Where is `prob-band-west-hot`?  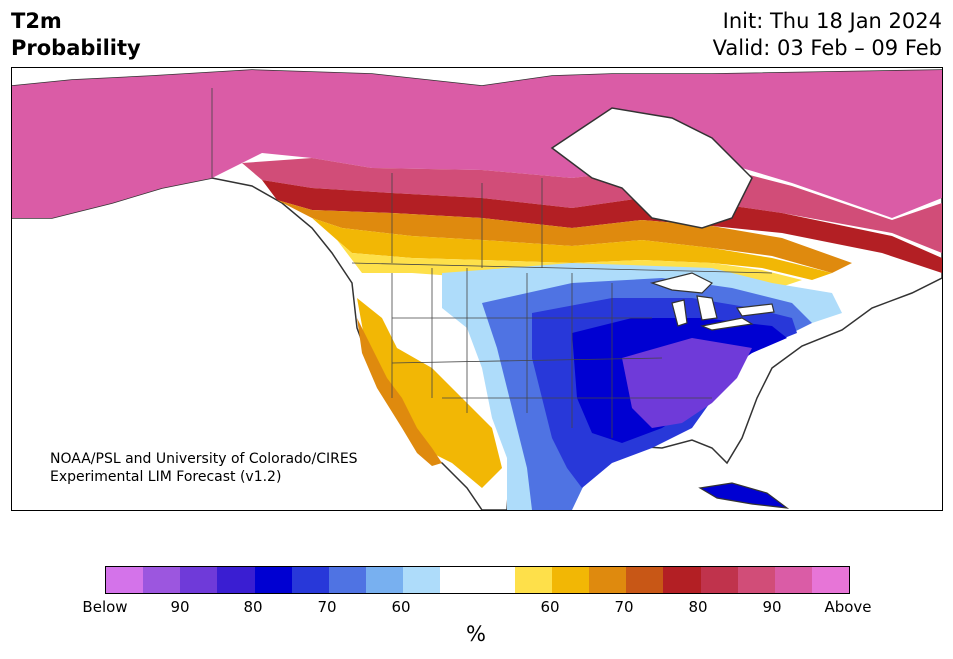
prob-band-west-hot is located at coordinates (399, 392).